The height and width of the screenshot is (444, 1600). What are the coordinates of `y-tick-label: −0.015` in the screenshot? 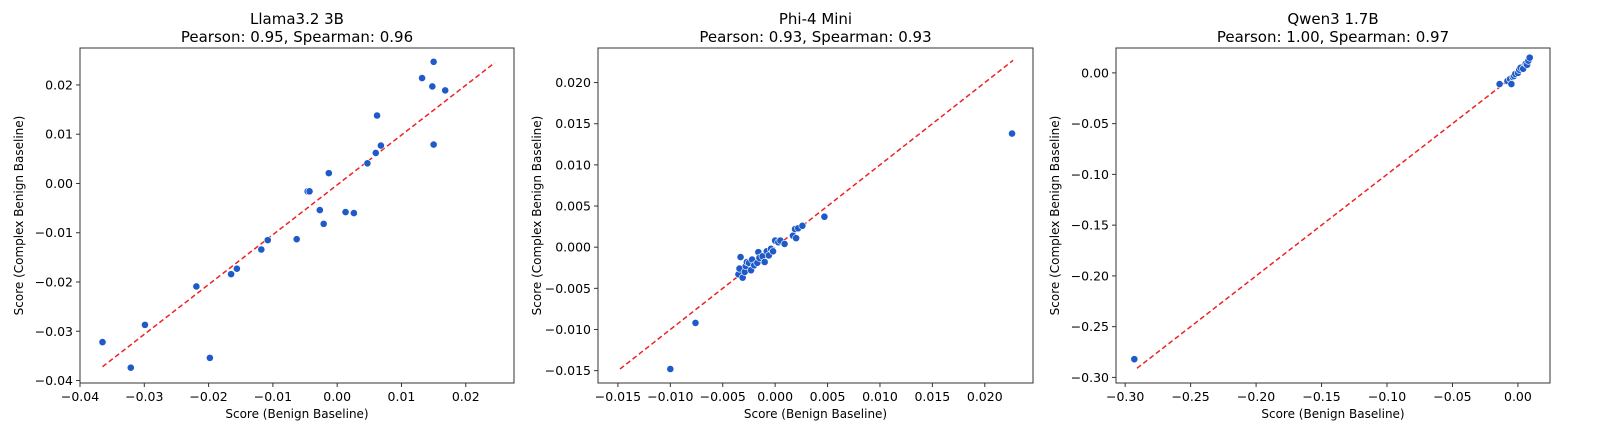 It's located at (568, 370).